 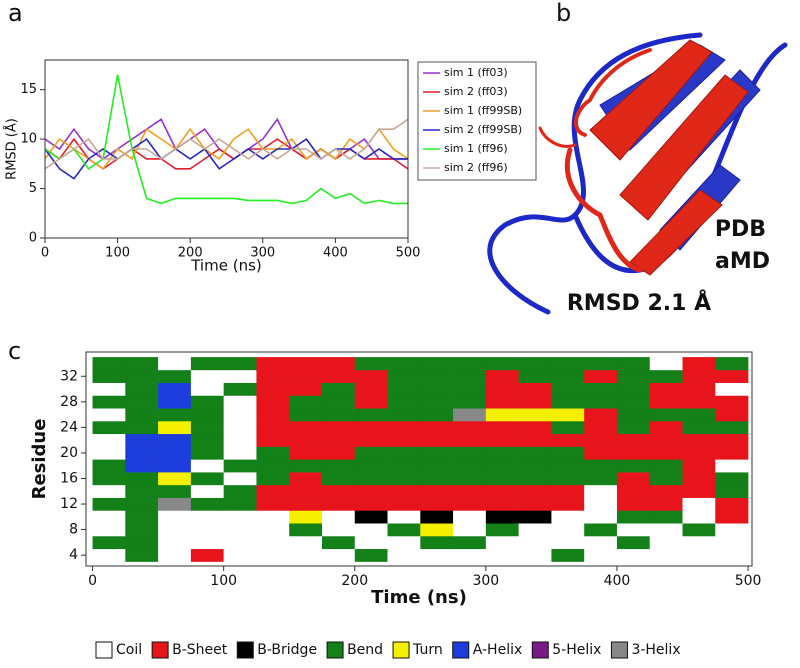 I want to click on x-tick-label: 300, so click(x=262, y=253).